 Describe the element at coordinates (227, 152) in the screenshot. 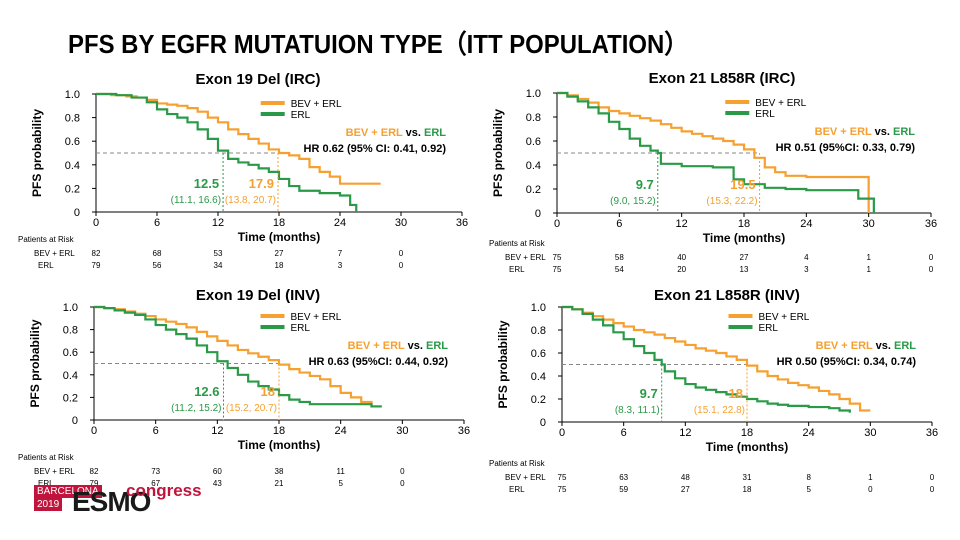

I see `erl-curve` at that location.